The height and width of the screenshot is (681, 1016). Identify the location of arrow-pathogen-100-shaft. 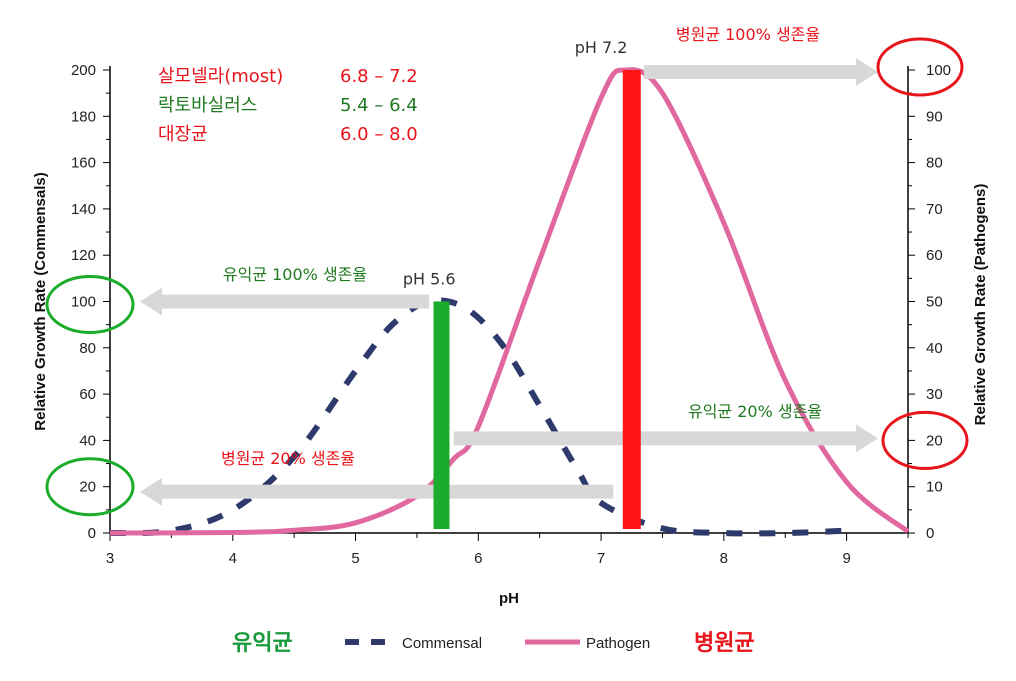
(750, 72).